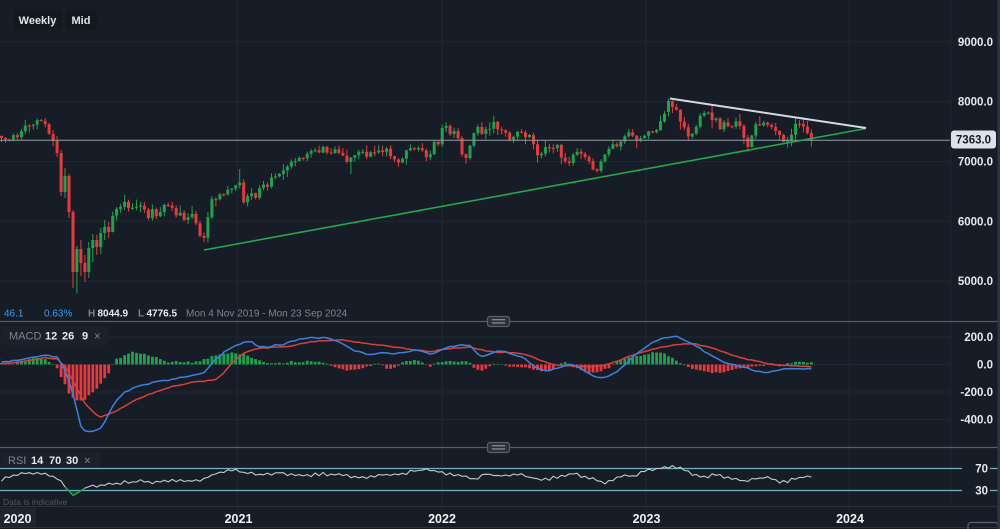  What do you see at coordinates (17, 461) in the screenshot?
I see `svg-text: RSI` at bounding box center [17, 461].